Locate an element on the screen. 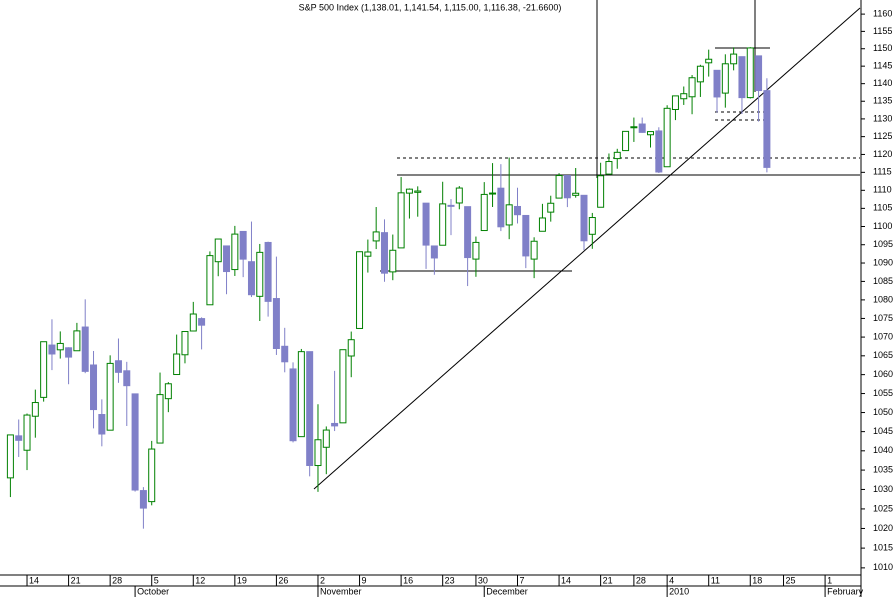 This screenshot has width=896, height=597. y-tick-label: 1090 is located at coordinates (883, 262).